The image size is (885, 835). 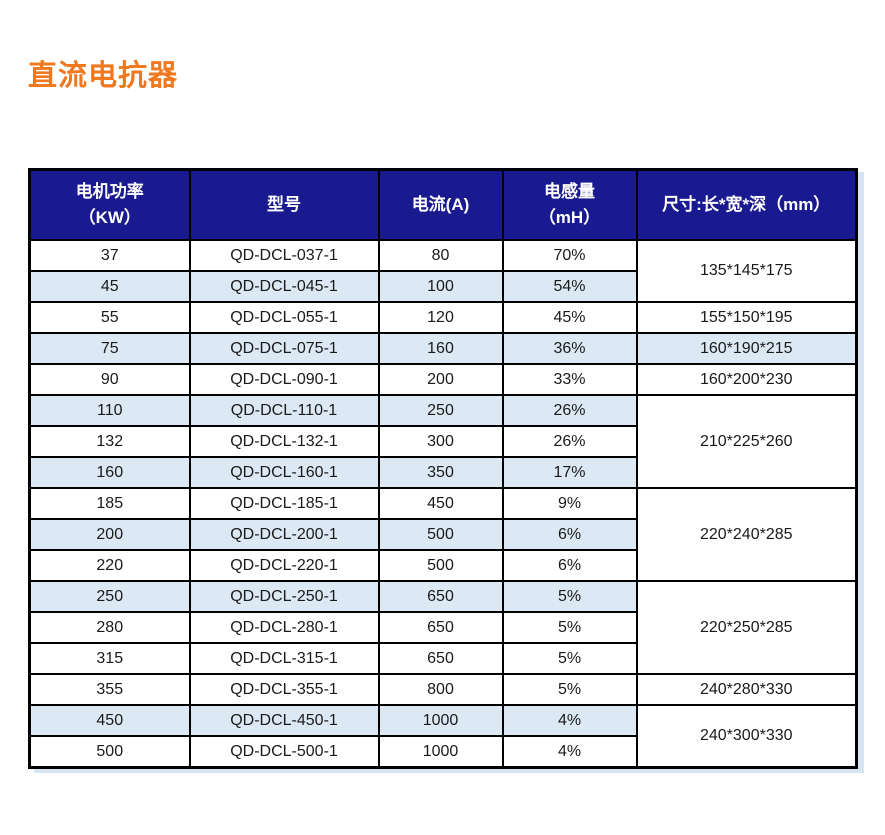 I want to click on table-row: 200 QD-DCL-200-1 500 6%, so click(x=442, y=534).